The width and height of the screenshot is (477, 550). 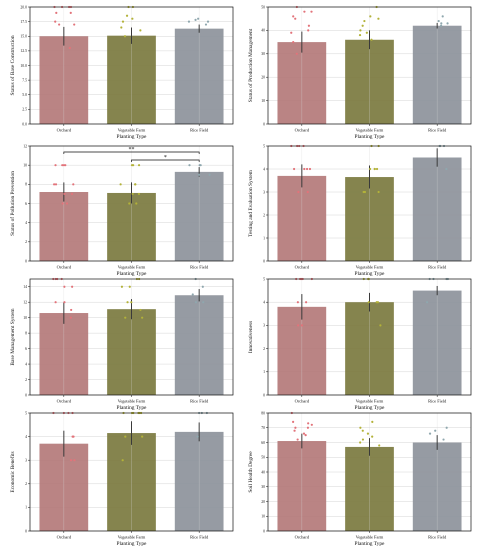 I want to click on significance-label: **, so click(x=132, y=150).